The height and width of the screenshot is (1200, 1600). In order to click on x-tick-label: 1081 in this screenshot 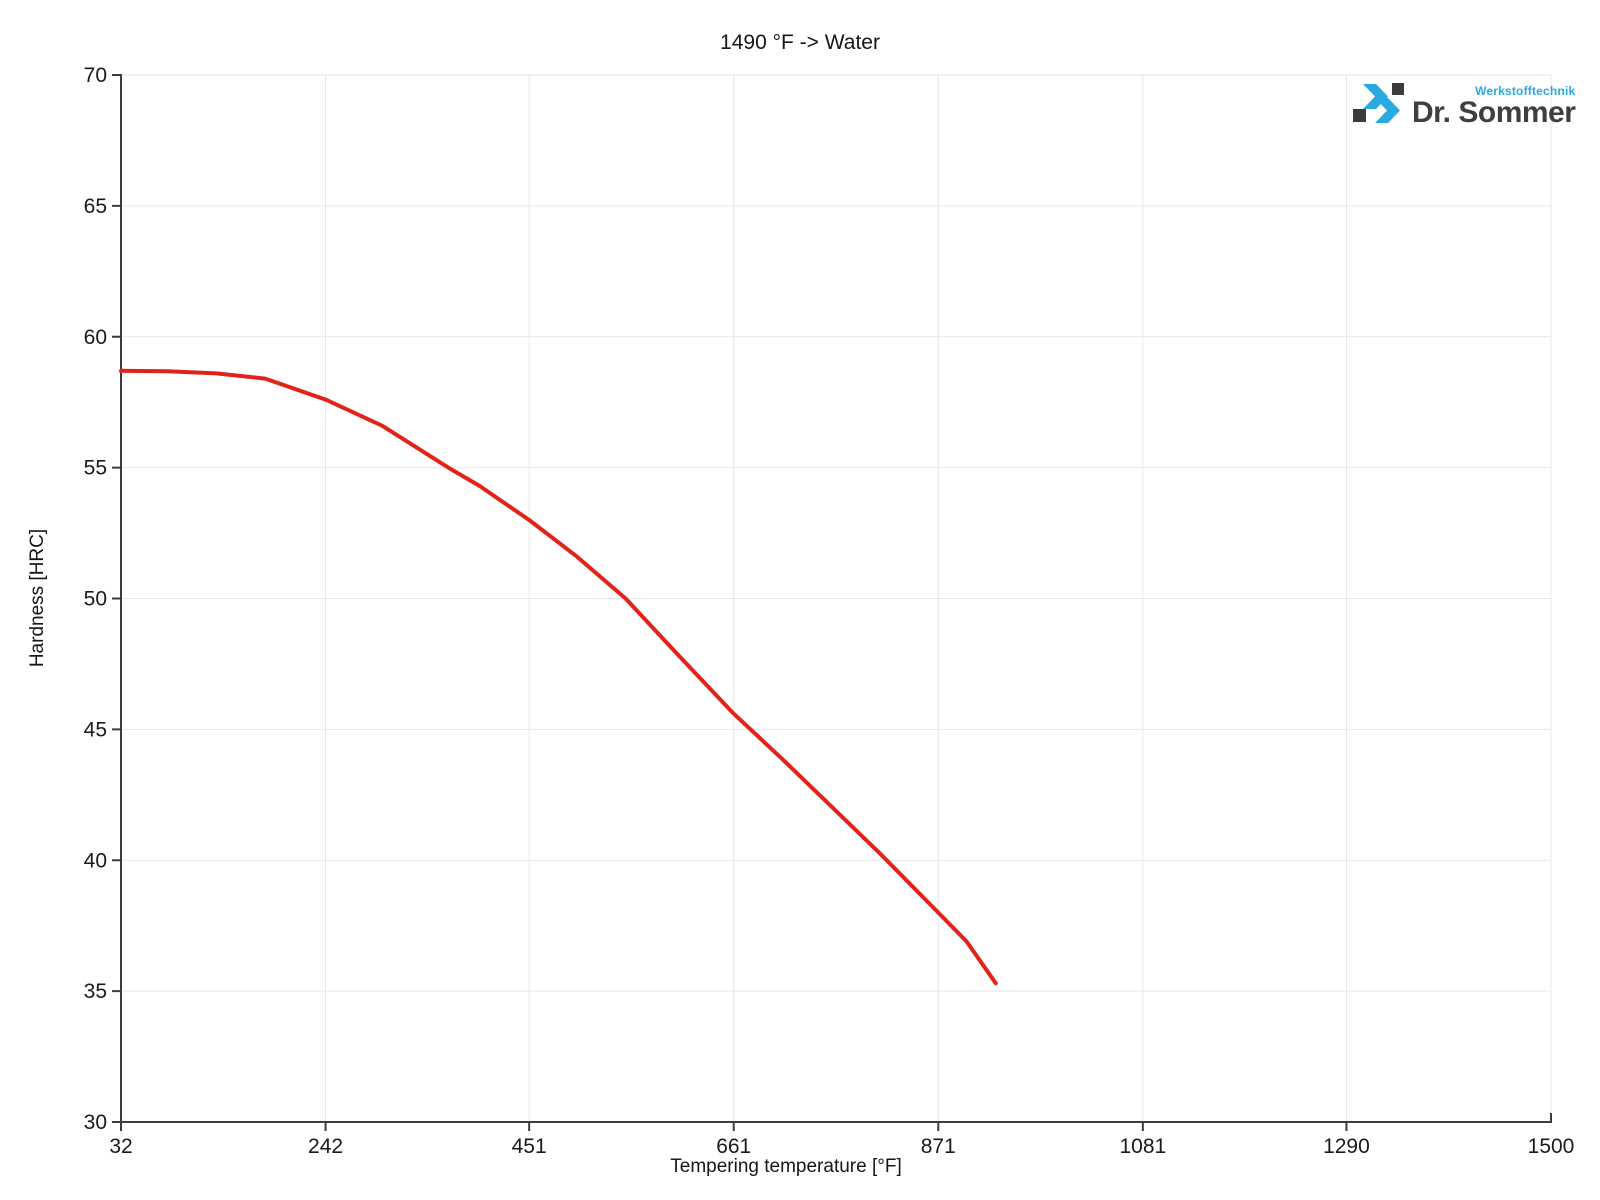, I will do `click(1142, 1146)`.